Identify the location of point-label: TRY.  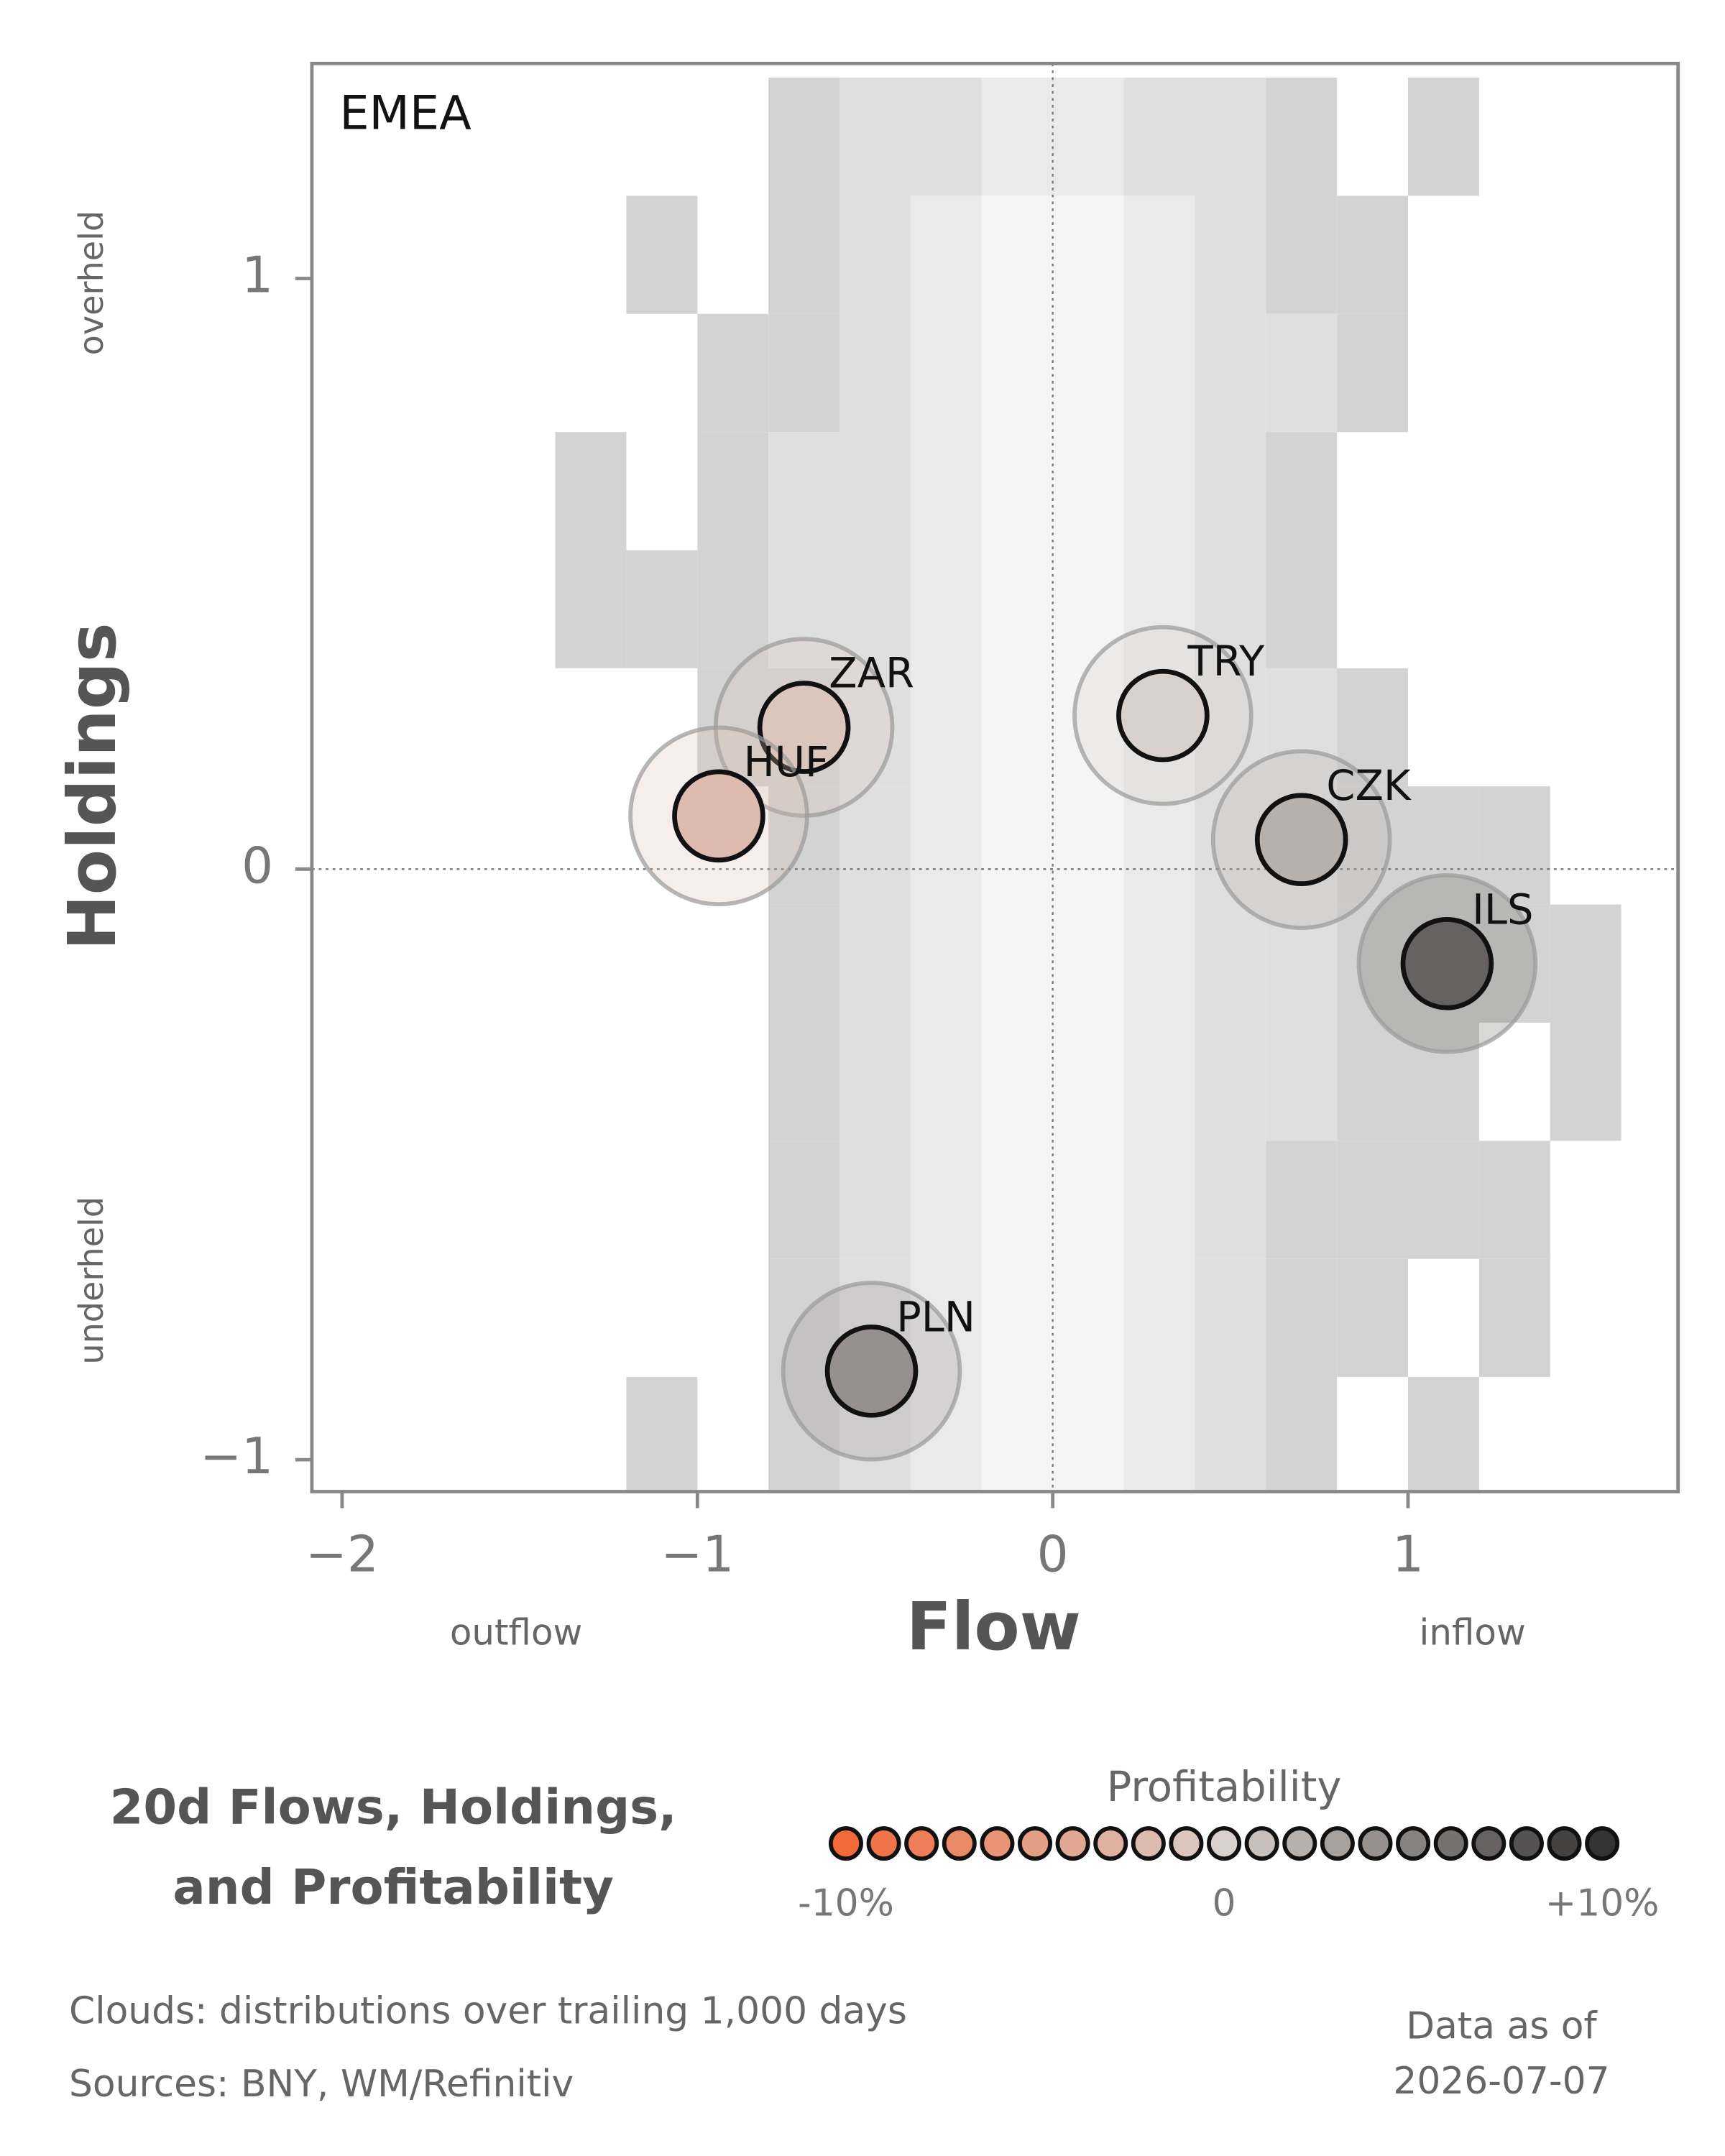
(1226, 661).